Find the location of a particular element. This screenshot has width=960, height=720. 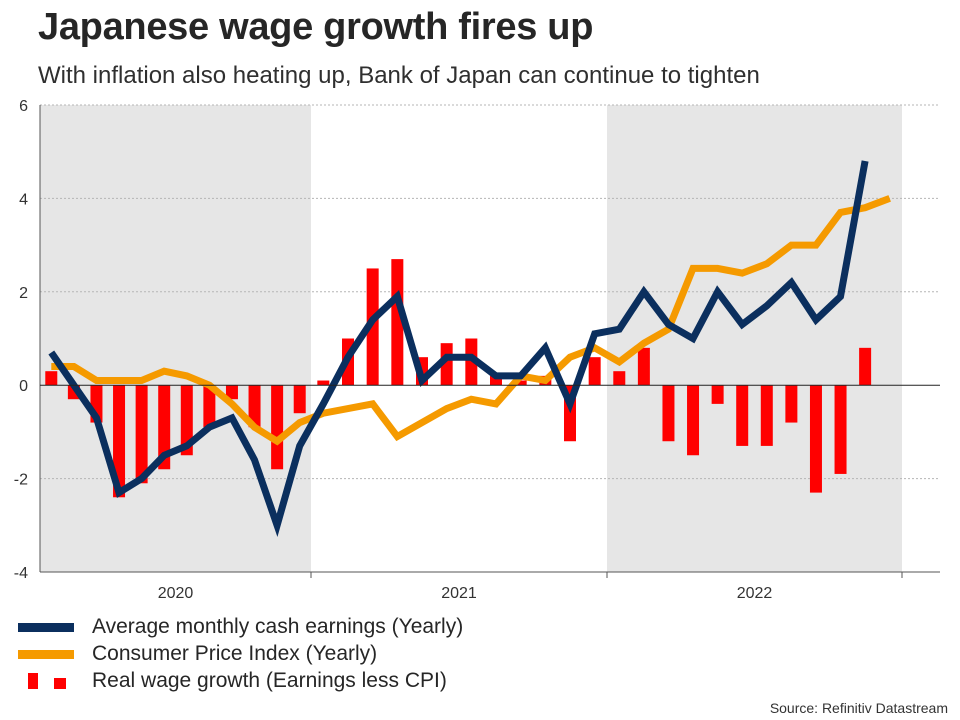

legend-item-cpi: Consumer Price Index (Yearly) is located at coordinates (197, 654).